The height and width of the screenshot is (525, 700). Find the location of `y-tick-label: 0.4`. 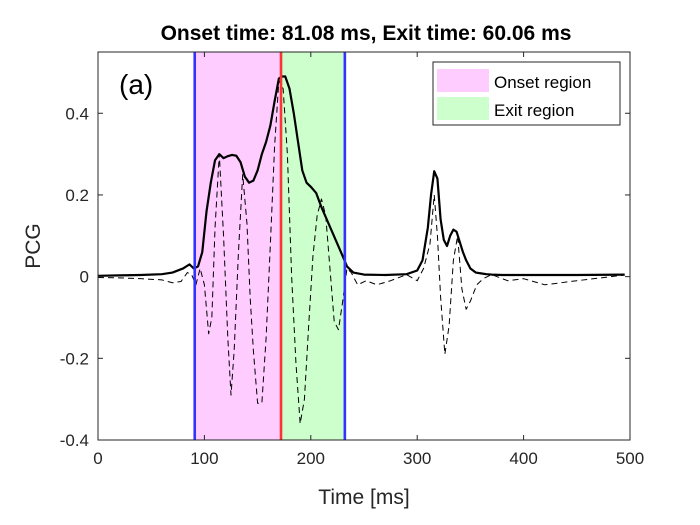

y-tick-label: 0.4 is located at coordinates (77, 113).